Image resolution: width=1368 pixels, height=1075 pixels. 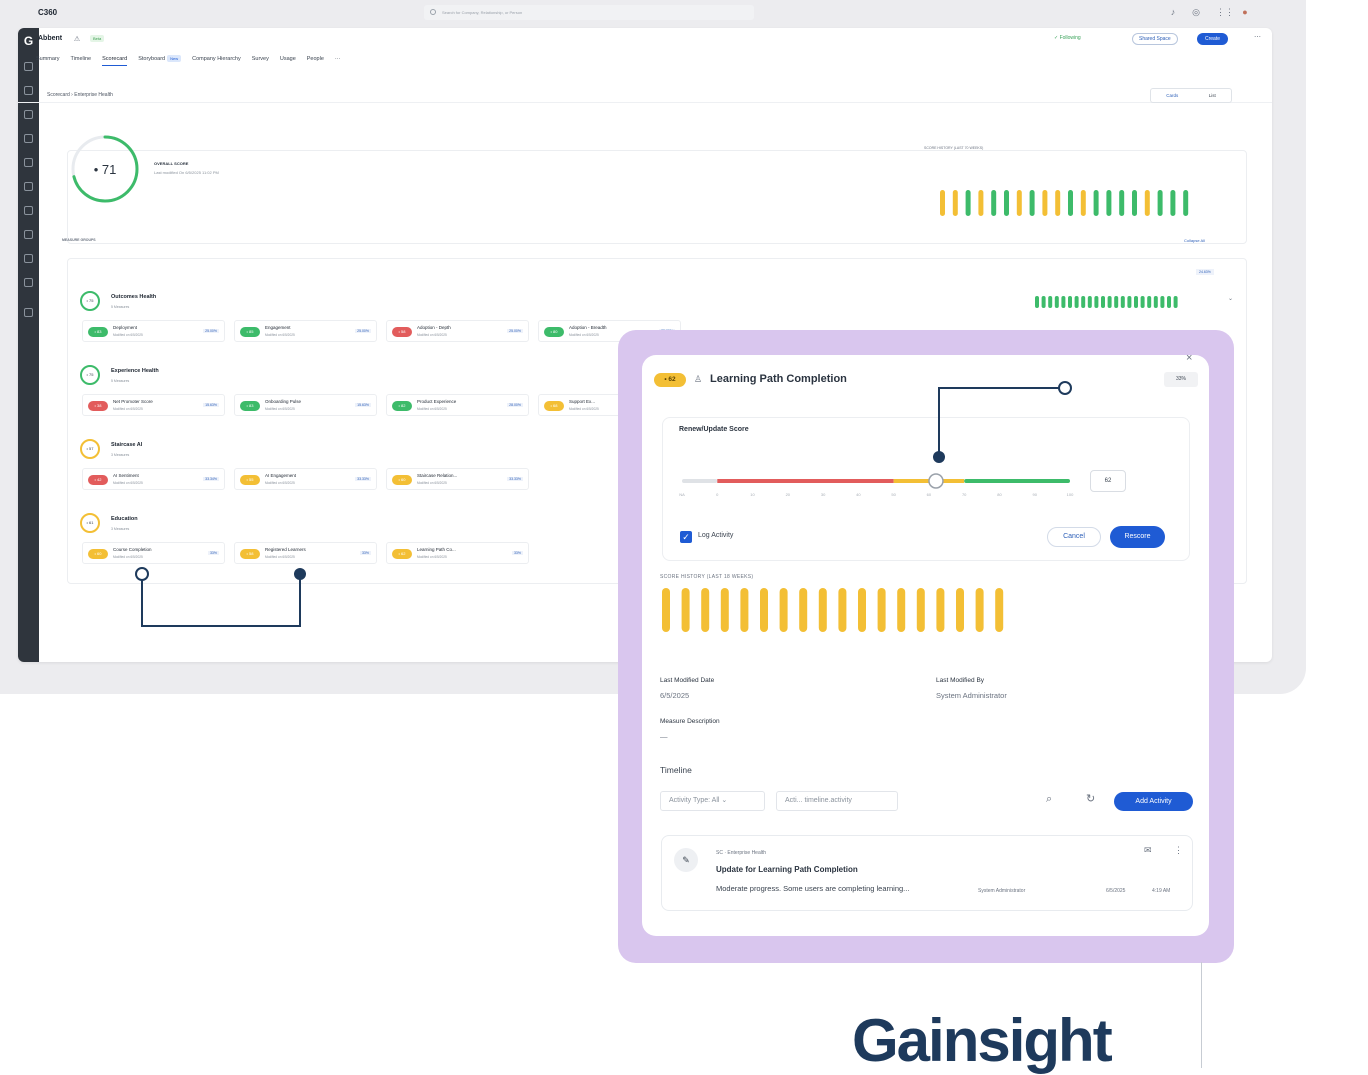 I want to click on breadcrumb: Scorecard › Enterprise Health, so click(x=80, y=95).